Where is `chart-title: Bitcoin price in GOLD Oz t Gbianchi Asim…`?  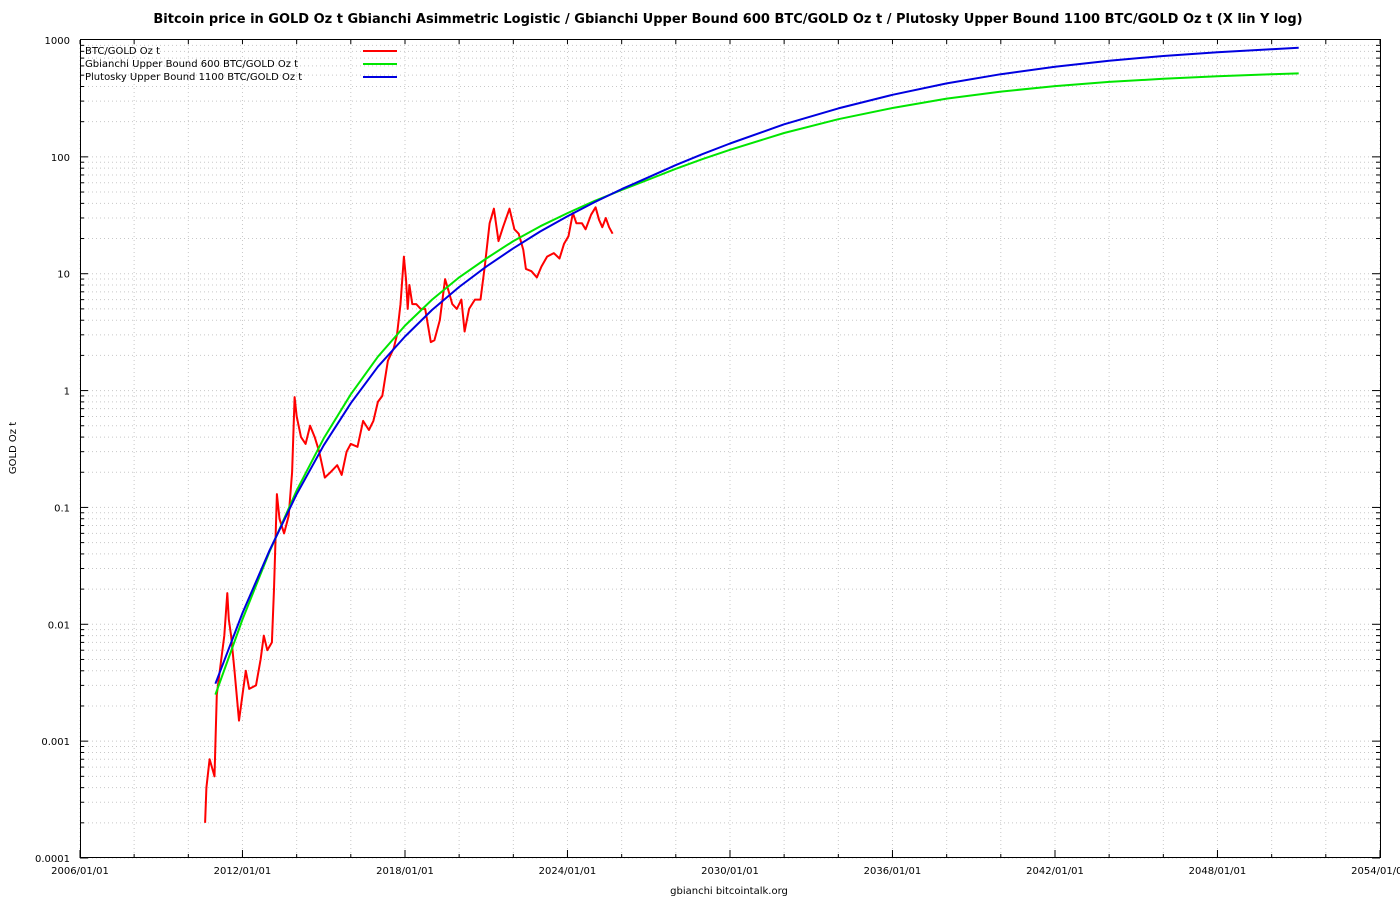
chart-title: Bitcoin price in GOLD Oz t Gbianchi Asim… is located at coordinates (727, 19).